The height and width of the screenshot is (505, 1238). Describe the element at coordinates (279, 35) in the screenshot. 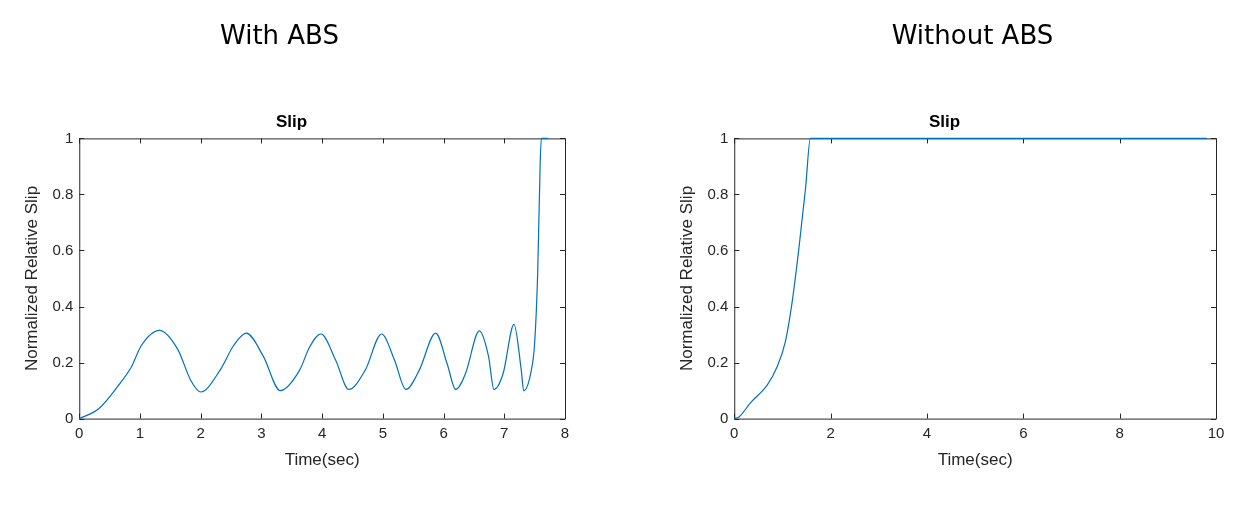

I see `chart-title: With ABS` at that location.